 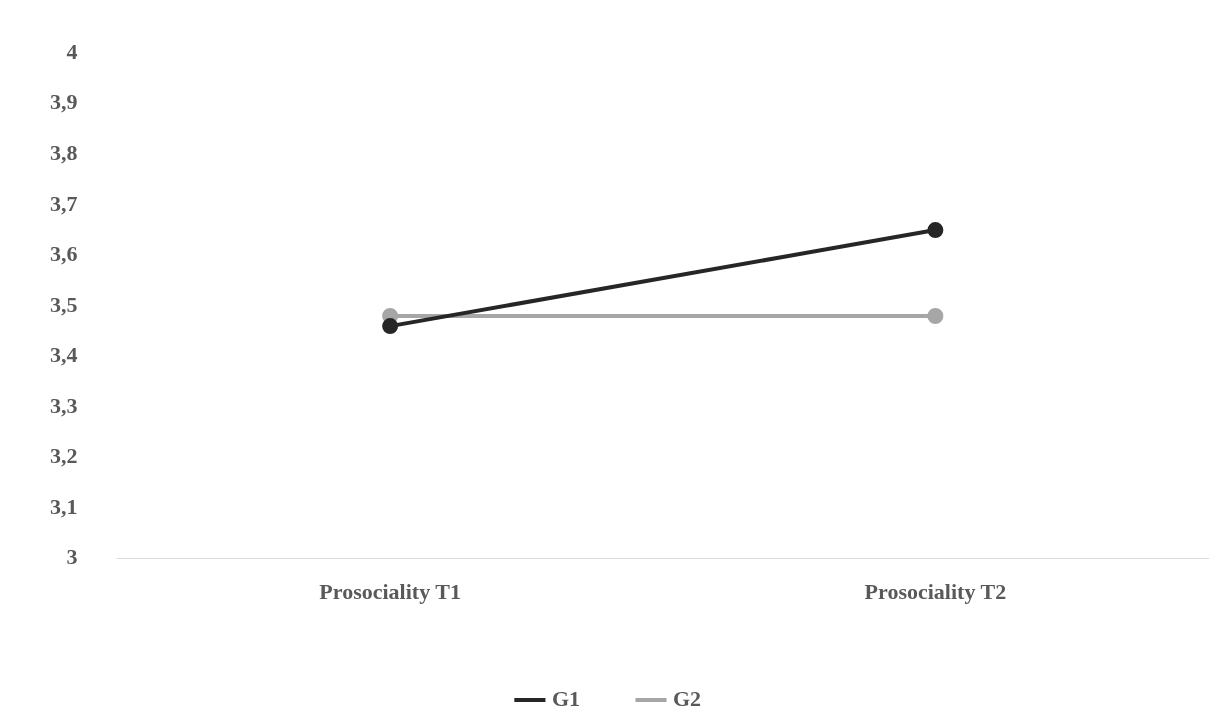 I want to click on y-tick-label: 3,1, so click(x=64, y=506).